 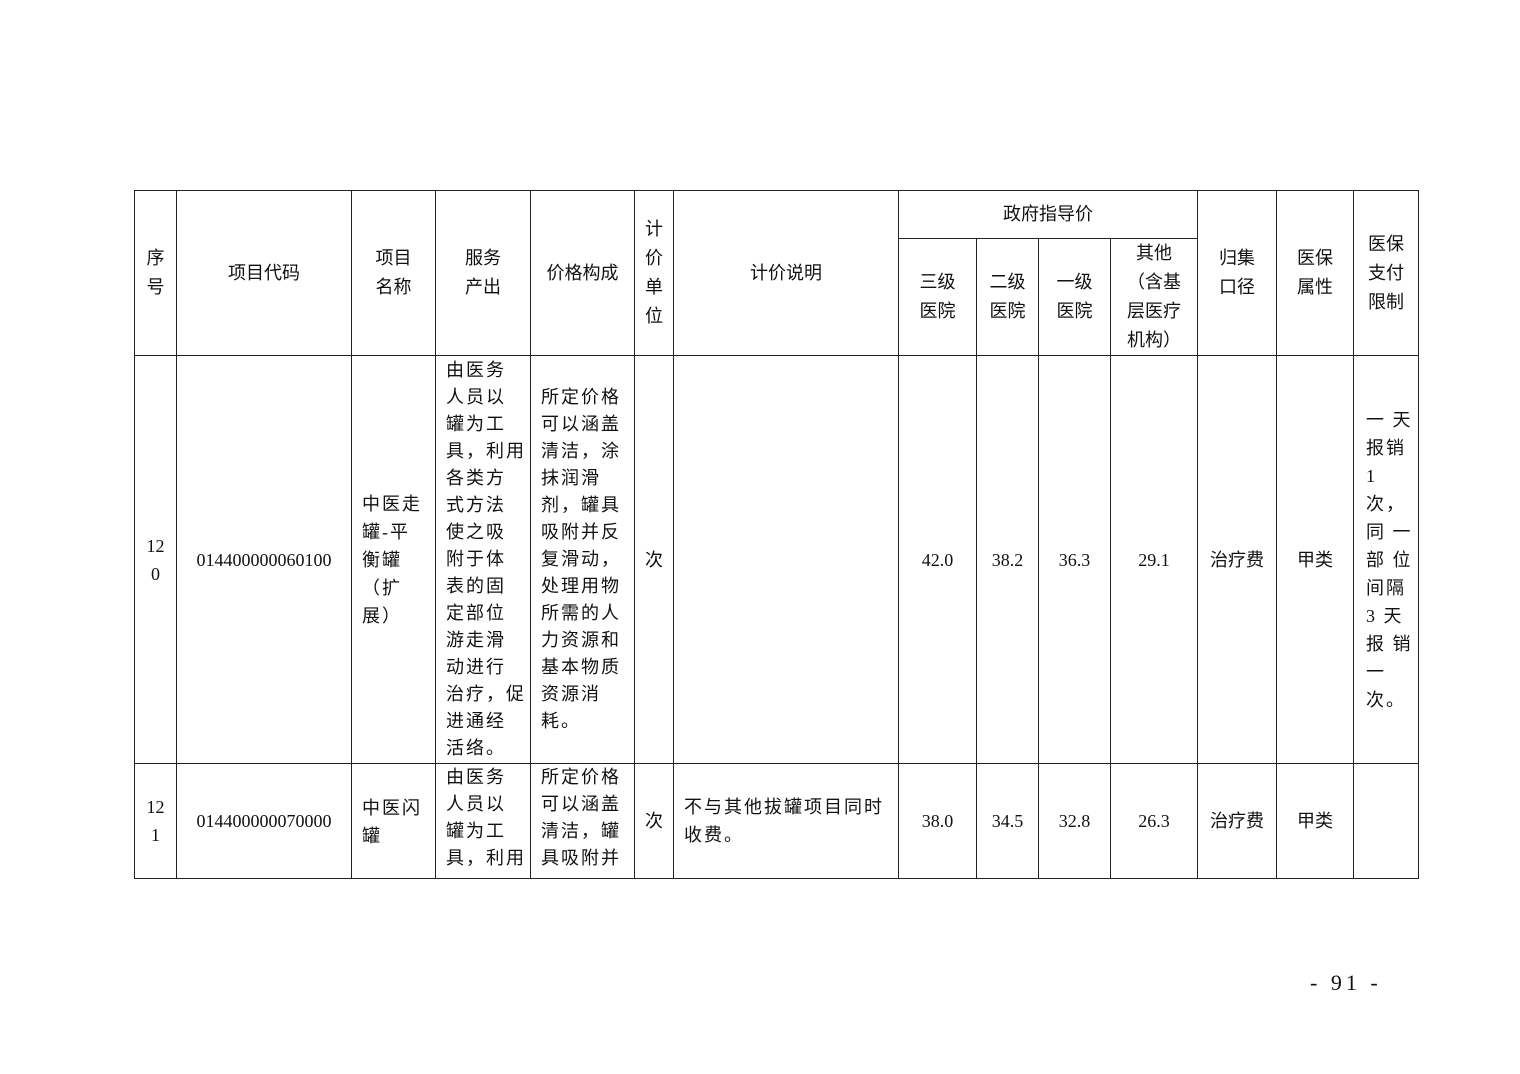 What do you see at coordinates (786, 273) in the screenshot?
I see `header-desc: 计价说明` at bounding box center [786, 273].